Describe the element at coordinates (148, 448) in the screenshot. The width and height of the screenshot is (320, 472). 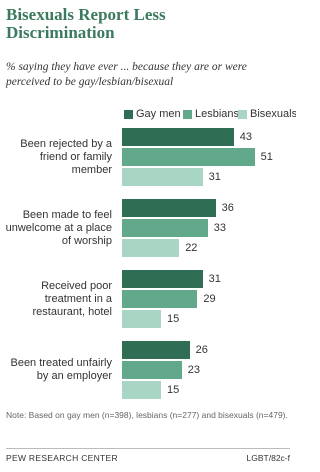
I see `divider` at that location.